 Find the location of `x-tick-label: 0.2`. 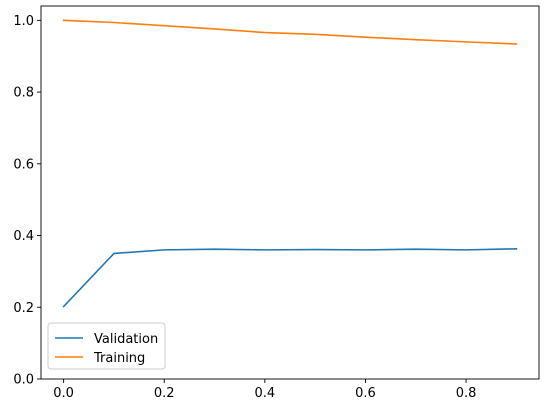

x-tick-label: 0.2 is located at coordinates (164, 393).